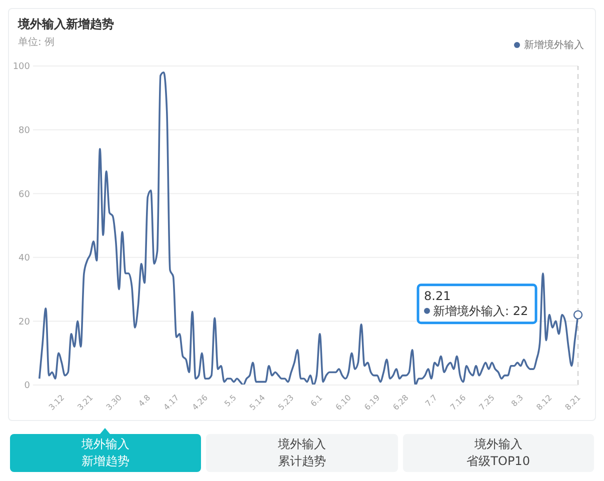  What do you see at coordinates (27, 386) in the screenshot?
I see `y-tick-label: 0` at bounding box center [27, 386].